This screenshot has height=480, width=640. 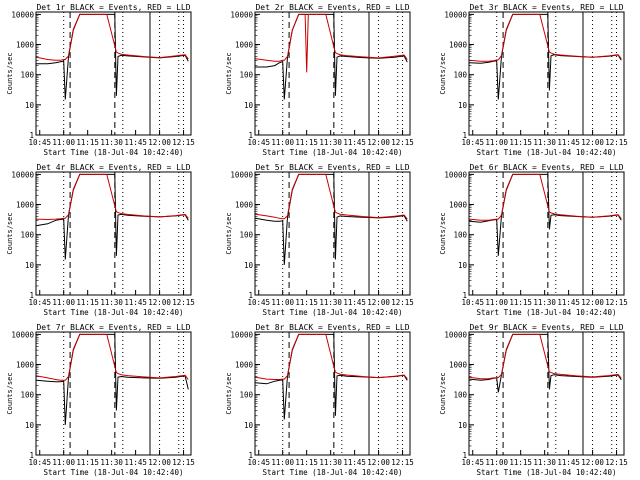 What do you see at coordinates (113, 327) in the screenshot?
I see `panel-title: Det 7r BLACK = Events, RED = LLD` at bounding box center [113, 327].